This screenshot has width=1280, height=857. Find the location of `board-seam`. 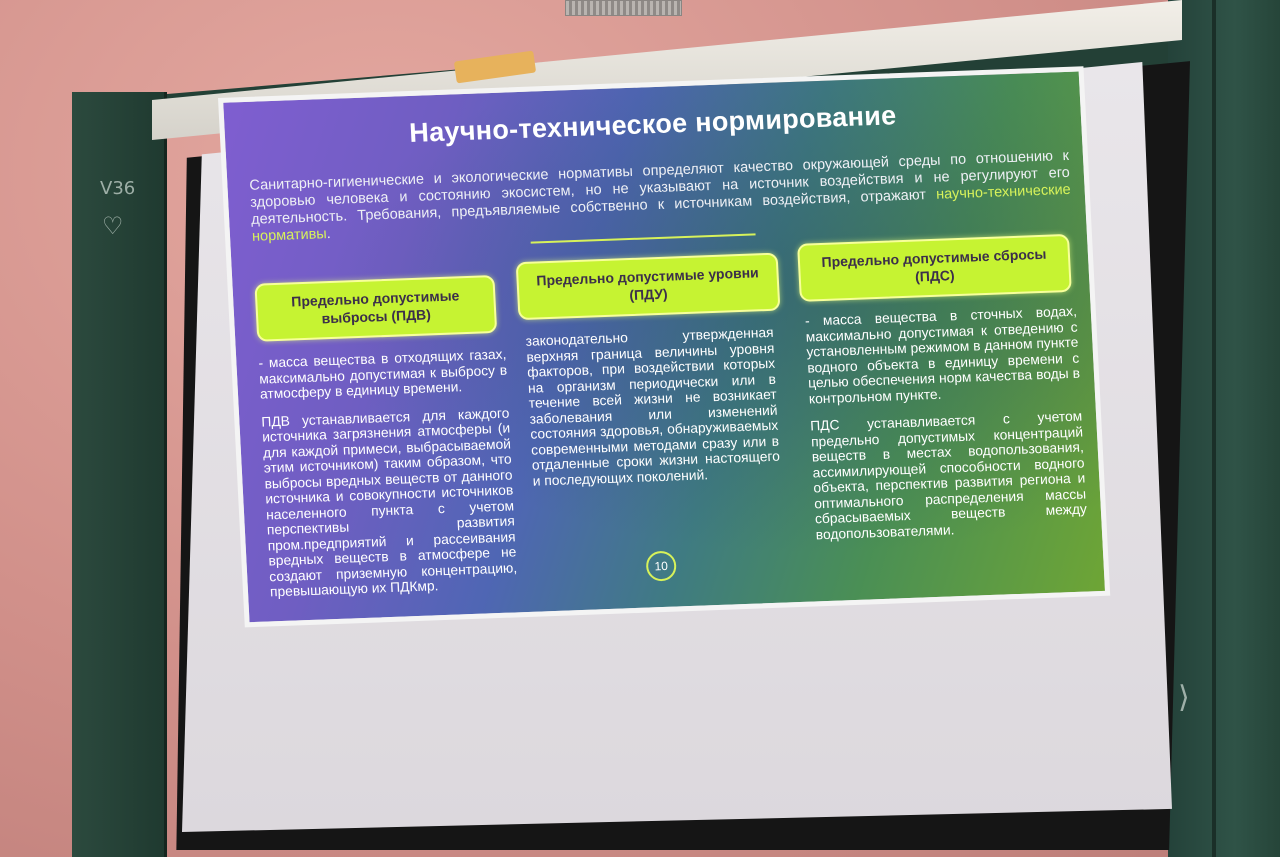

board-seam is located at coordinates (1214, 428).